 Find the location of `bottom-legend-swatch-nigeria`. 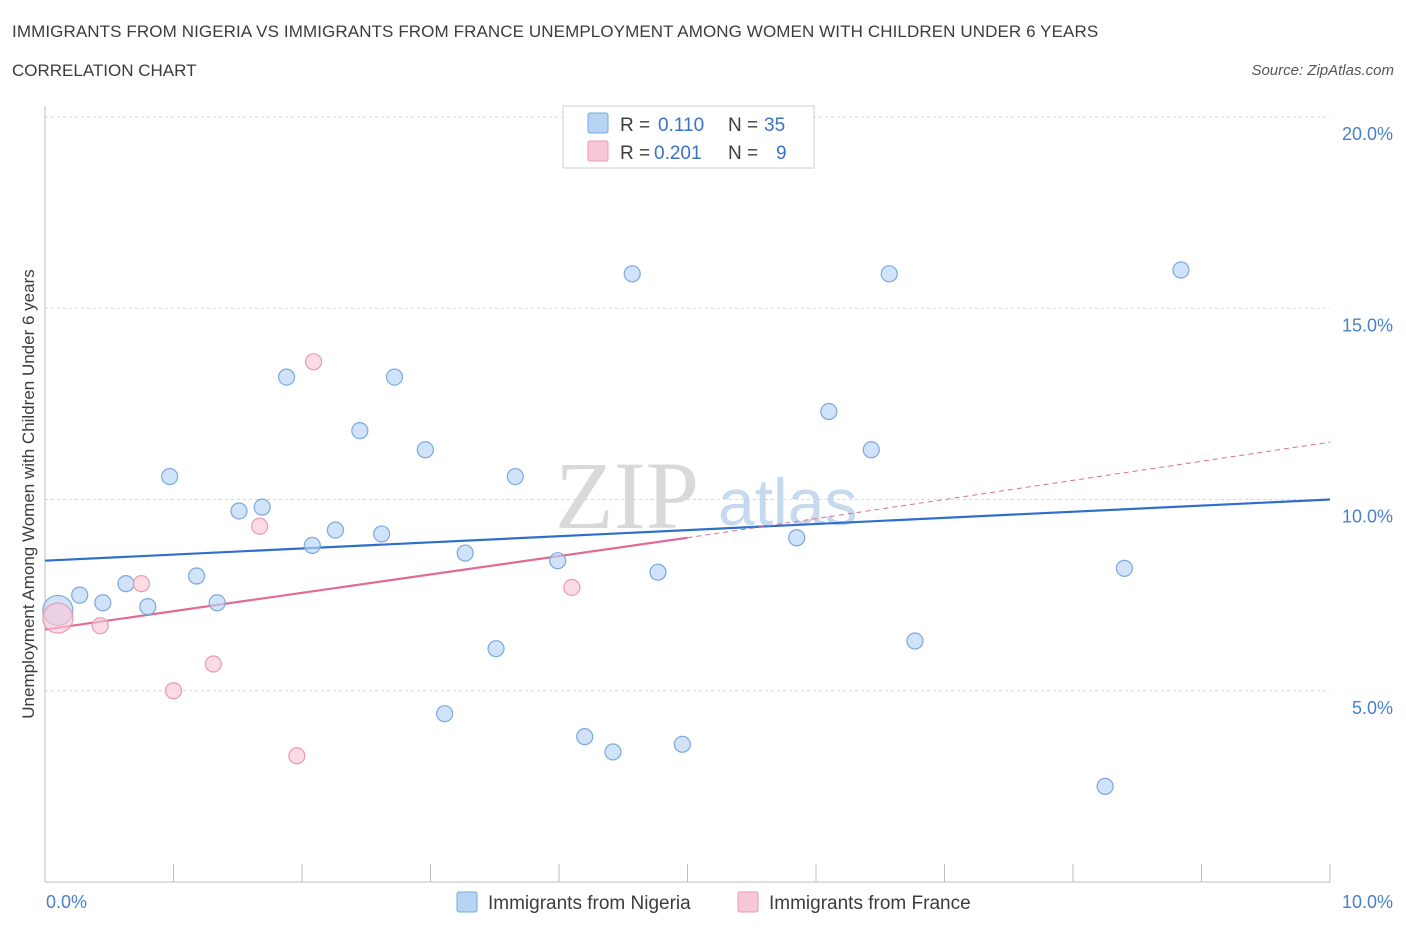

bottom-legend-swatch-nigeria is located at coordinates (467, 902).